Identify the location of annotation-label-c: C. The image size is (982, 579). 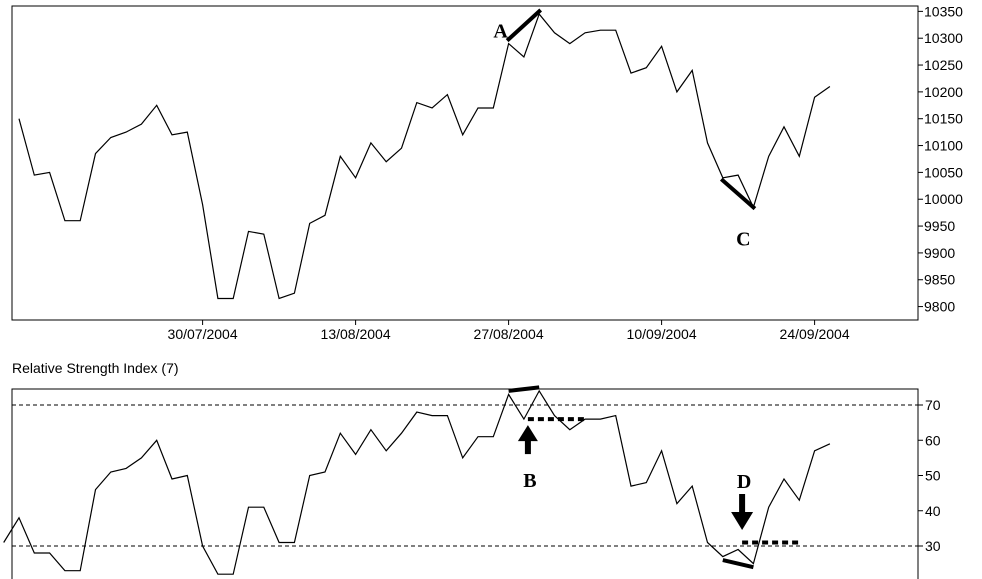
(743, 239).